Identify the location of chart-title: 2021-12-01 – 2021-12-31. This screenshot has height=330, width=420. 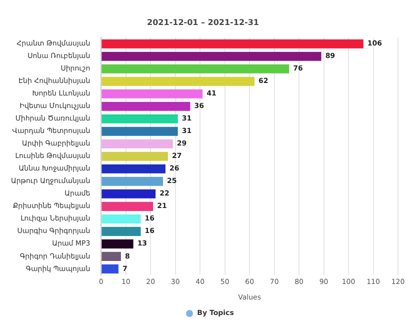
(203, 22).